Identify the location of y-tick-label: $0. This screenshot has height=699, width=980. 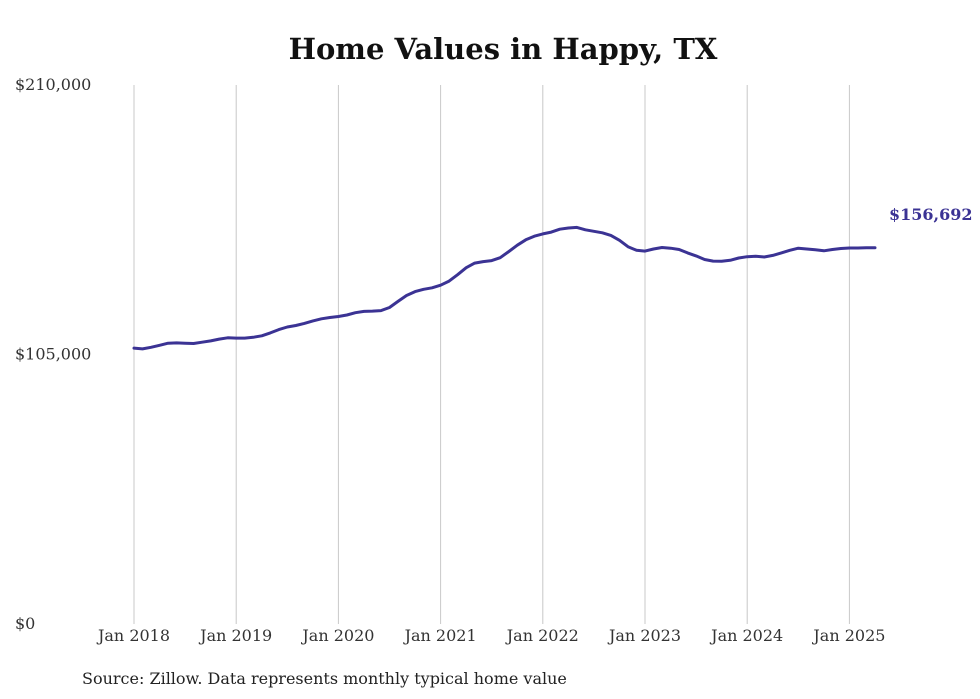
(25, 623).